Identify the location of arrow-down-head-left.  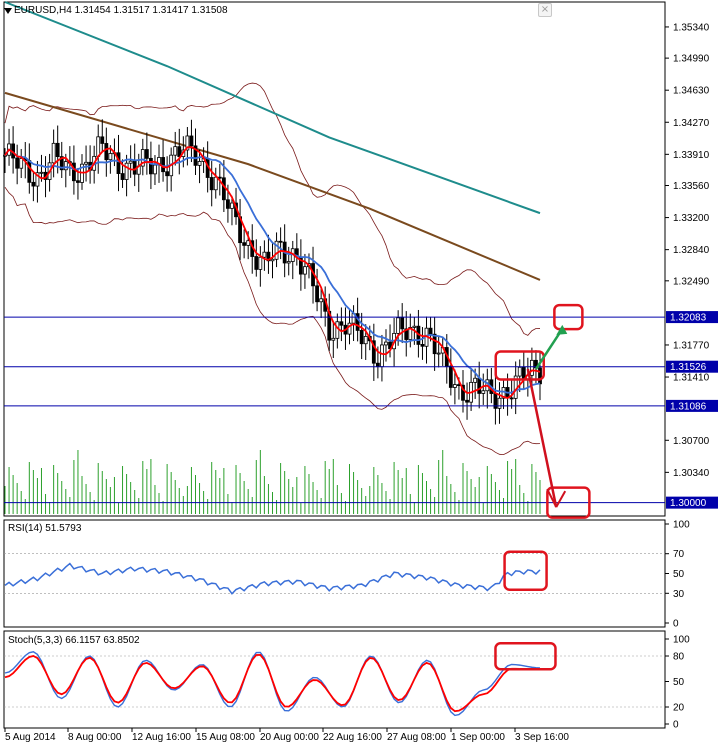
(552, 498).